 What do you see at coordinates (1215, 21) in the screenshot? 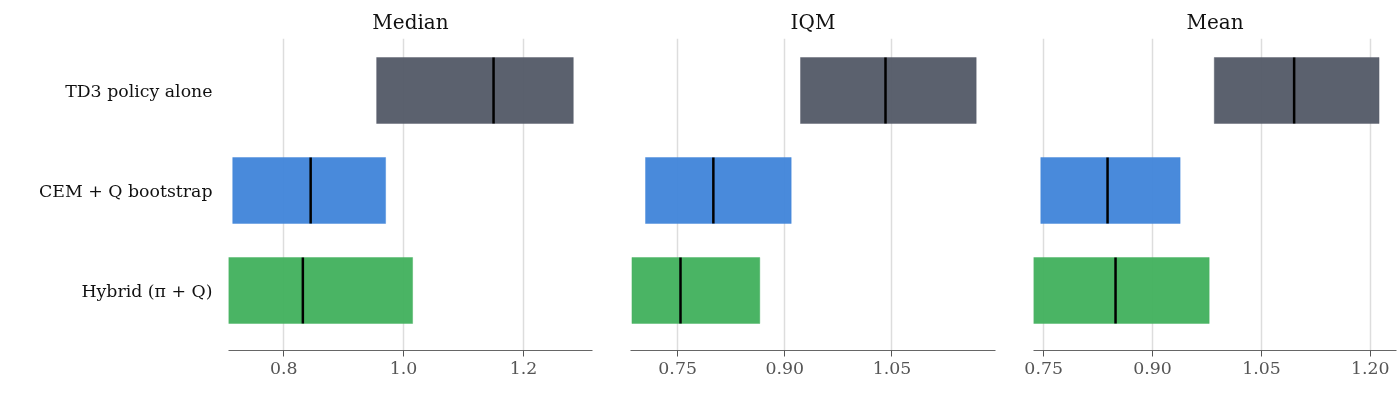
I see `chart-title: Mean` at bounding box center [1215, 21].